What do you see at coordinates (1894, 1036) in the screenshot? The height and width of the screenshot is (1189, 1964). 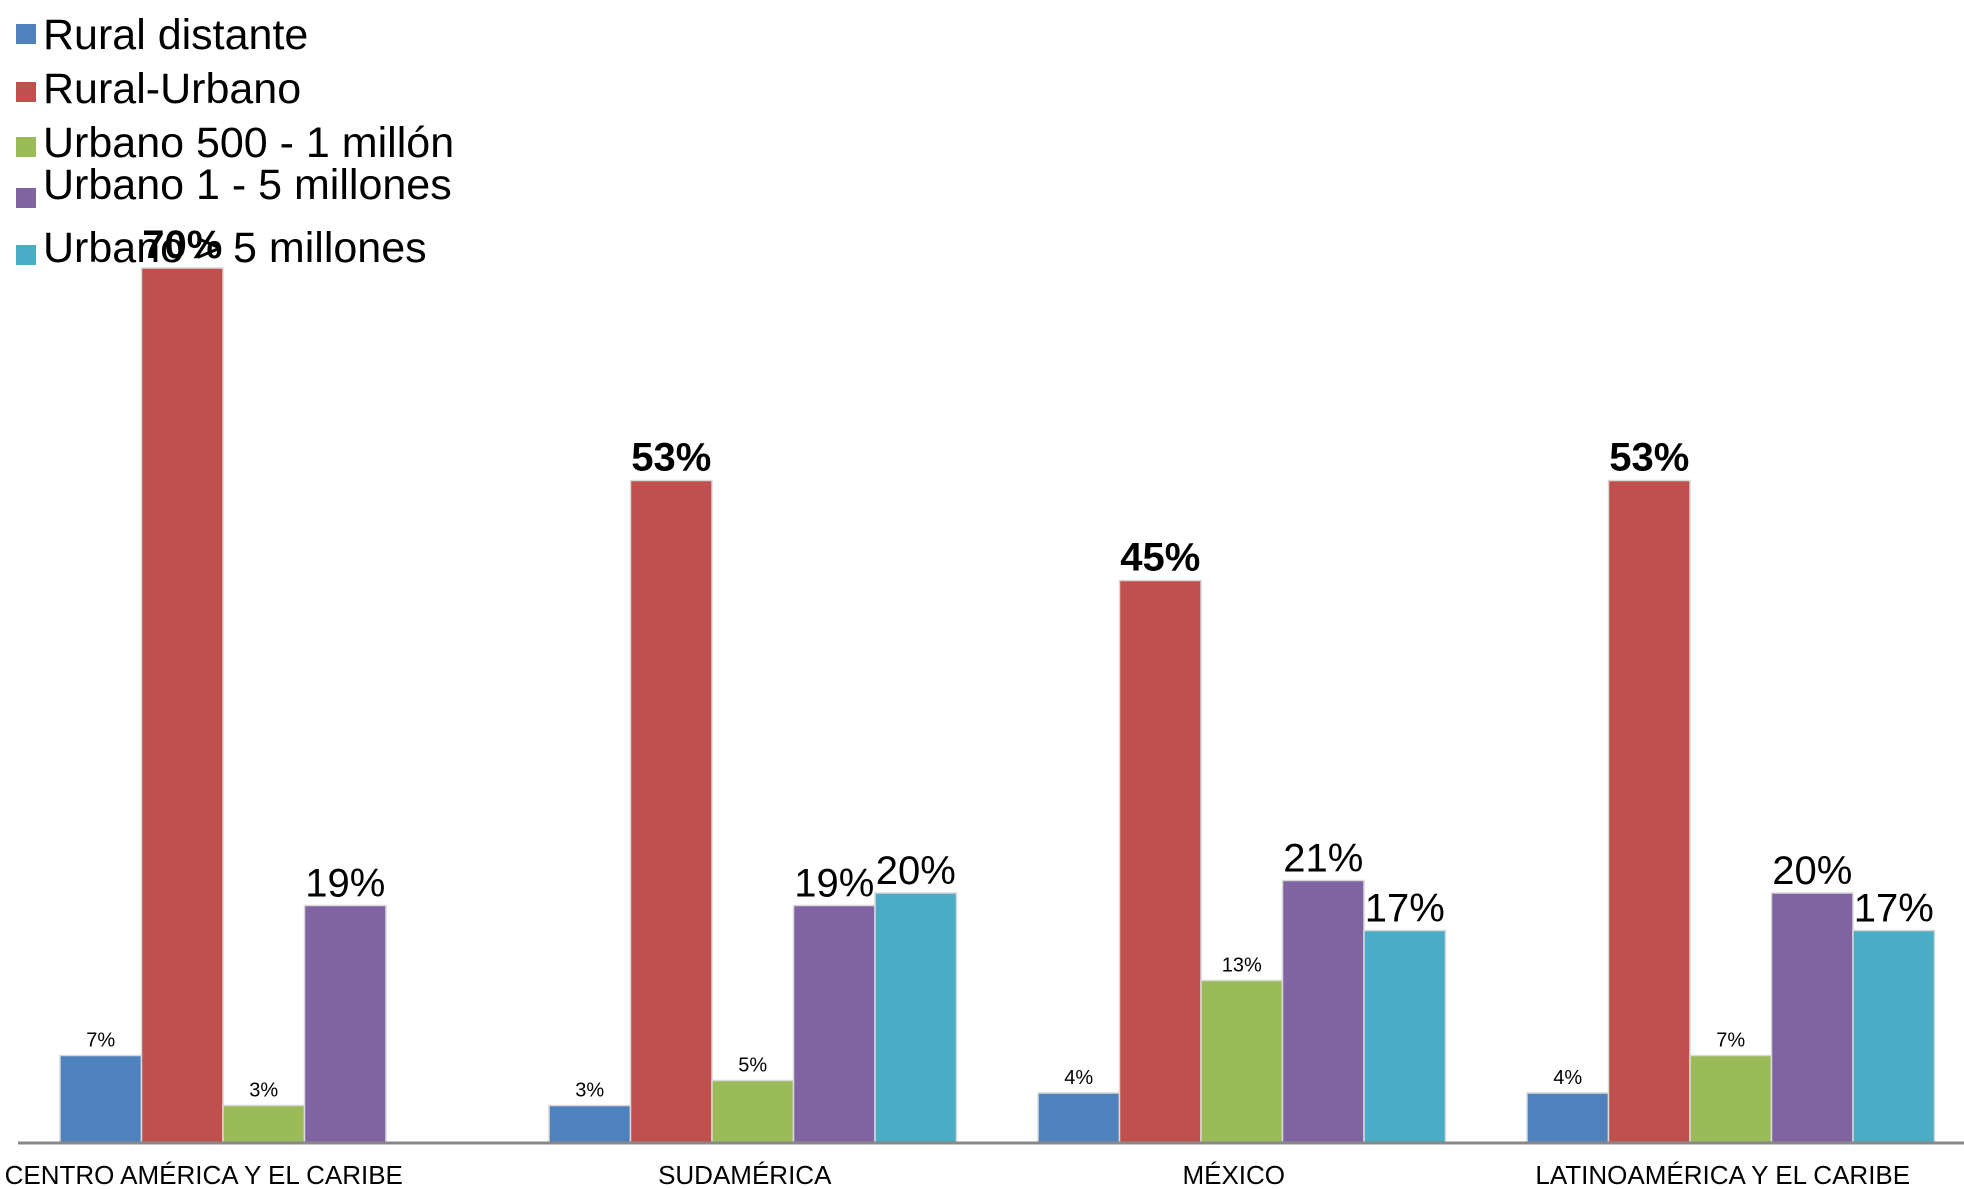 I see `bar-urbano-5-millones-latinoamerica-y-el-caribe` at bounding box center [1894, 1036].